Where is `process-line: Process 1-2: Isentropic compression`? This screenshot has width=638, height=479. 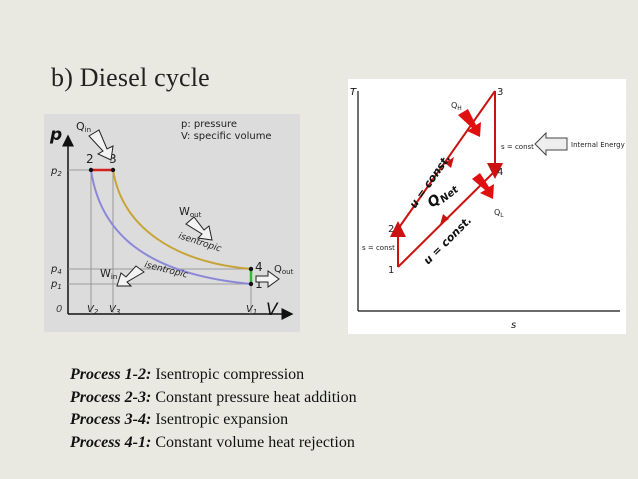
process-line: Process 1-2: Isentropic compression is located at coordinates (213, 375).